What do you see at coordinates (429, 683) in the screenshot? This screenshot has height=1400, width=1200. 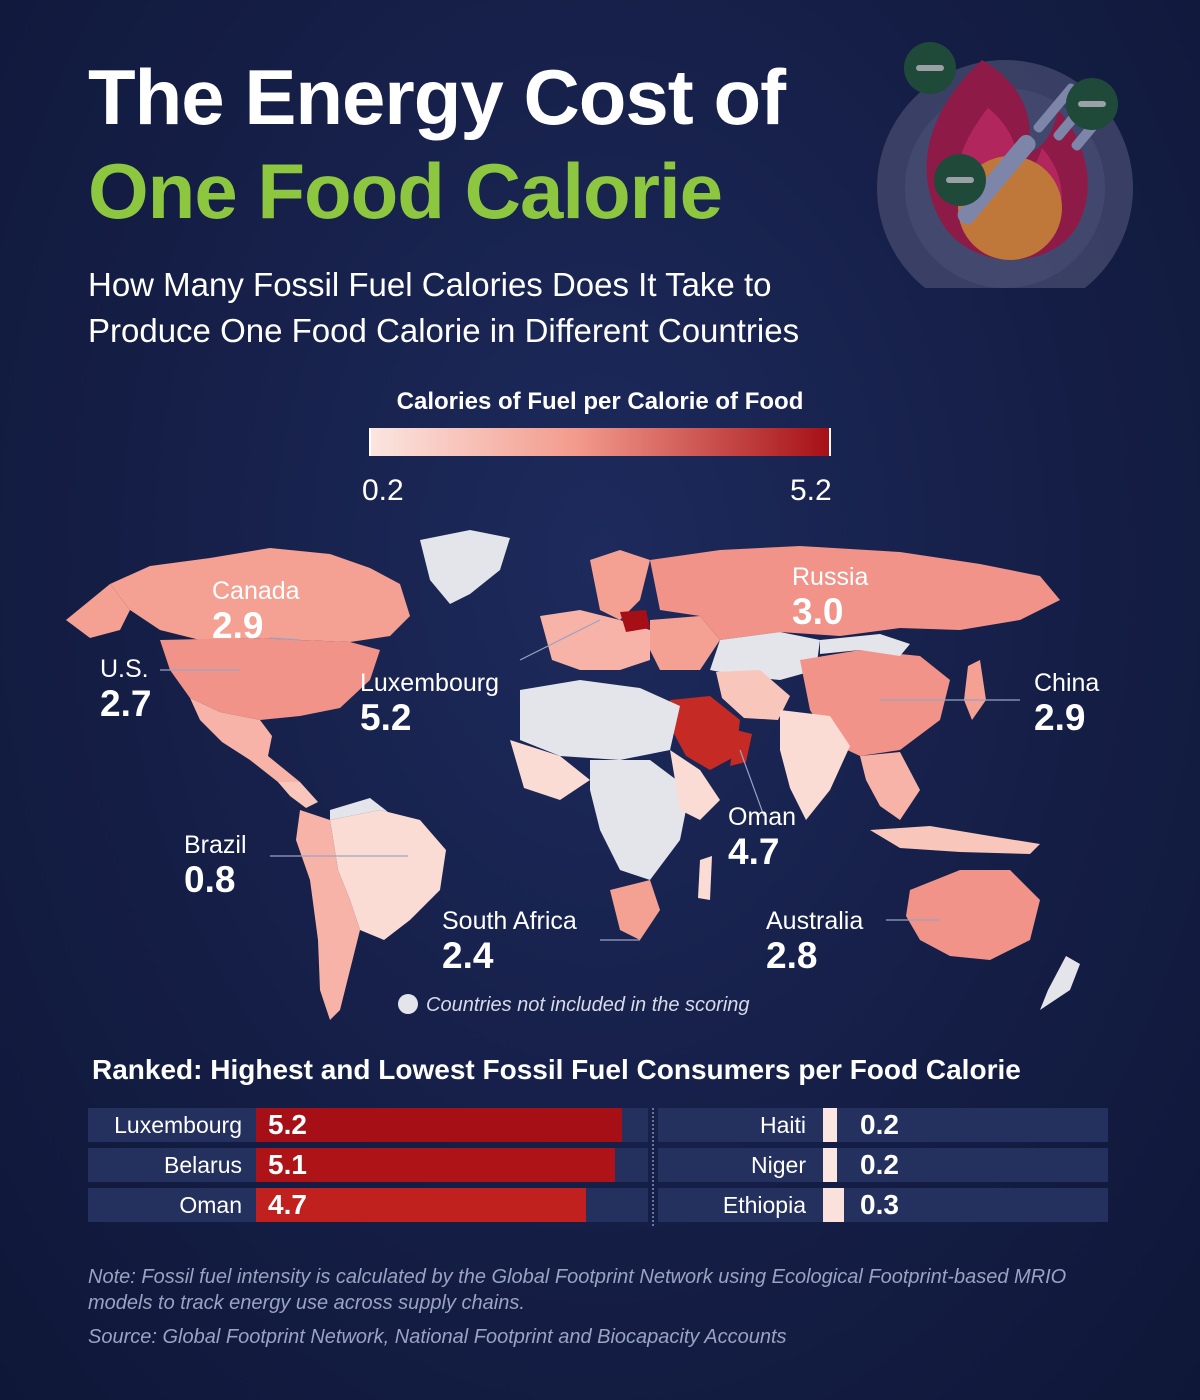 I see `callout-luxembourg-name: Luxembourg` at bounding box center [429, 683].